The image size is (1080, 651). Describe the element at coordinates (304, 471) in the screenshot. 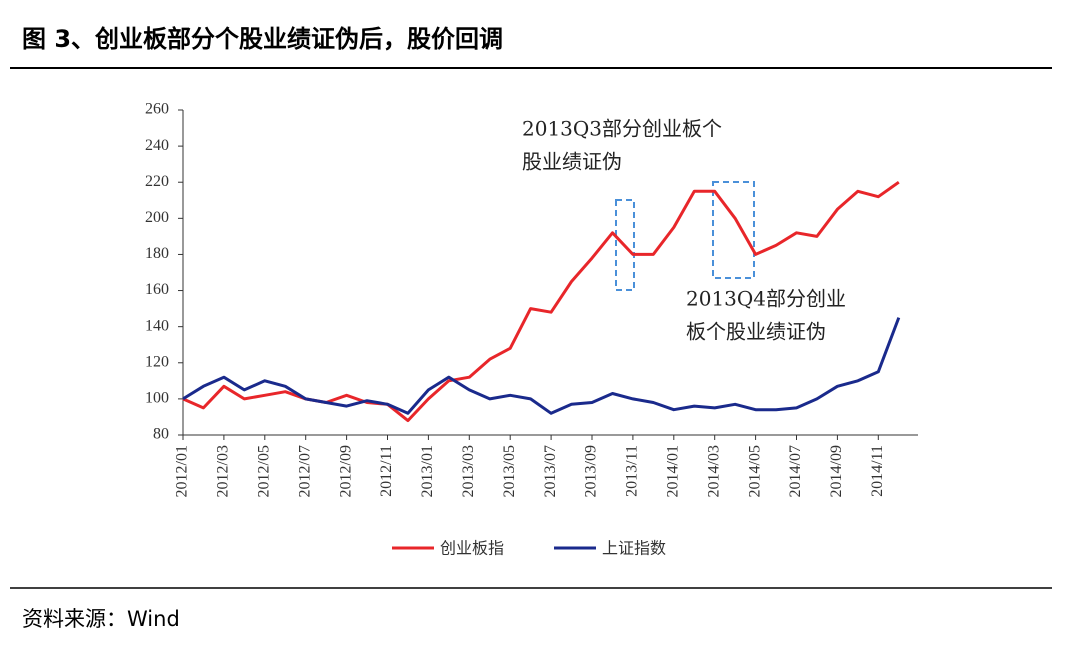

I see `x-tick-label: 2012/07` at that location.